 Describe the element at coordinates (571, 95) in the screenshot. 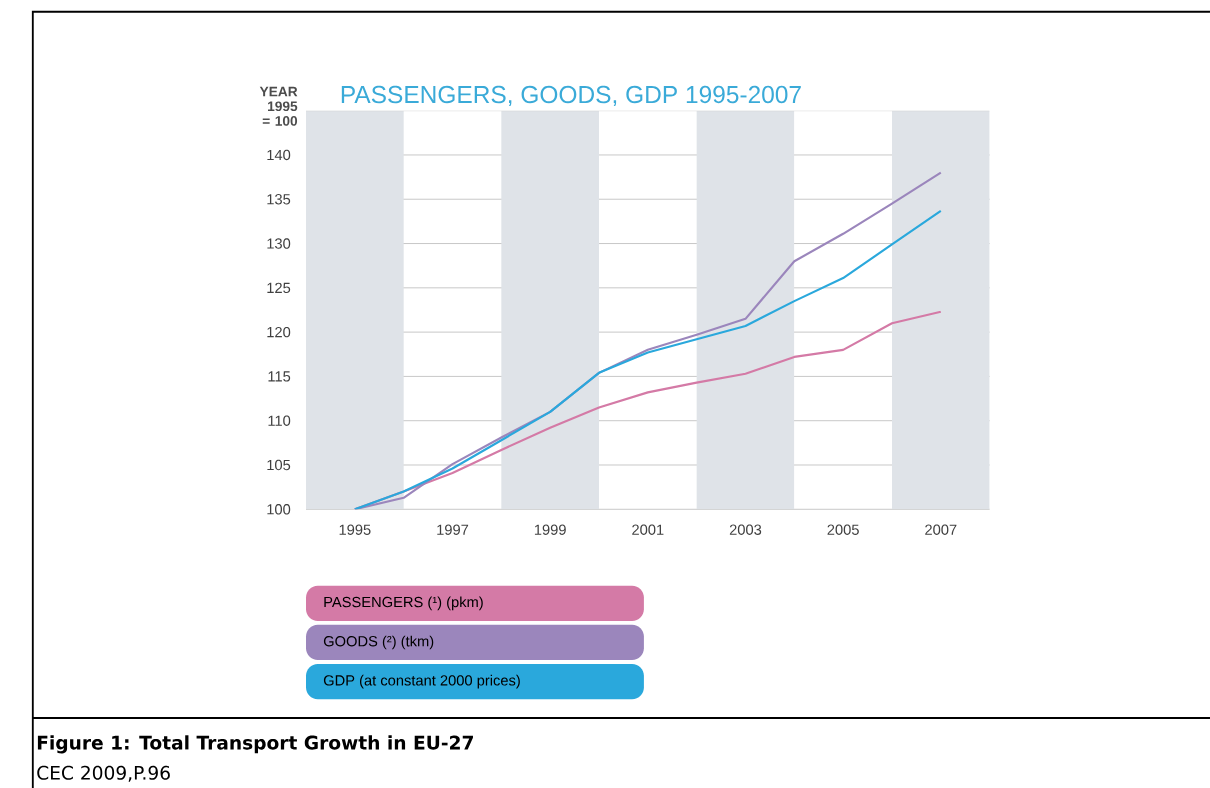

I see `chart-title: PASSENGERS, GOODS, GDP 1995-2007` at that location.